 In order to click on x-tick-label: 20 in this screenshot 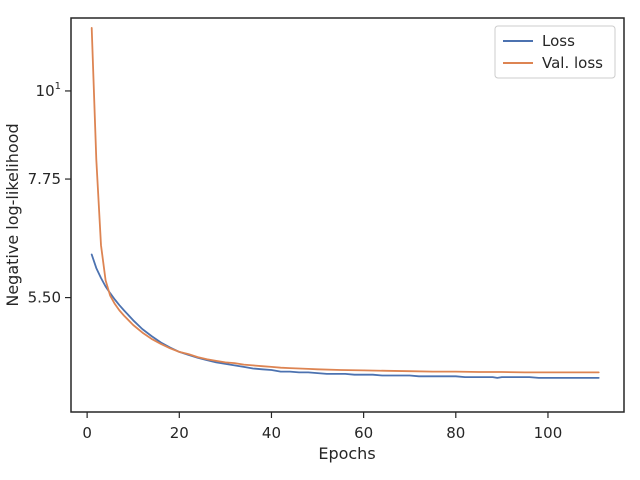, I will do `click(179, 433)`.